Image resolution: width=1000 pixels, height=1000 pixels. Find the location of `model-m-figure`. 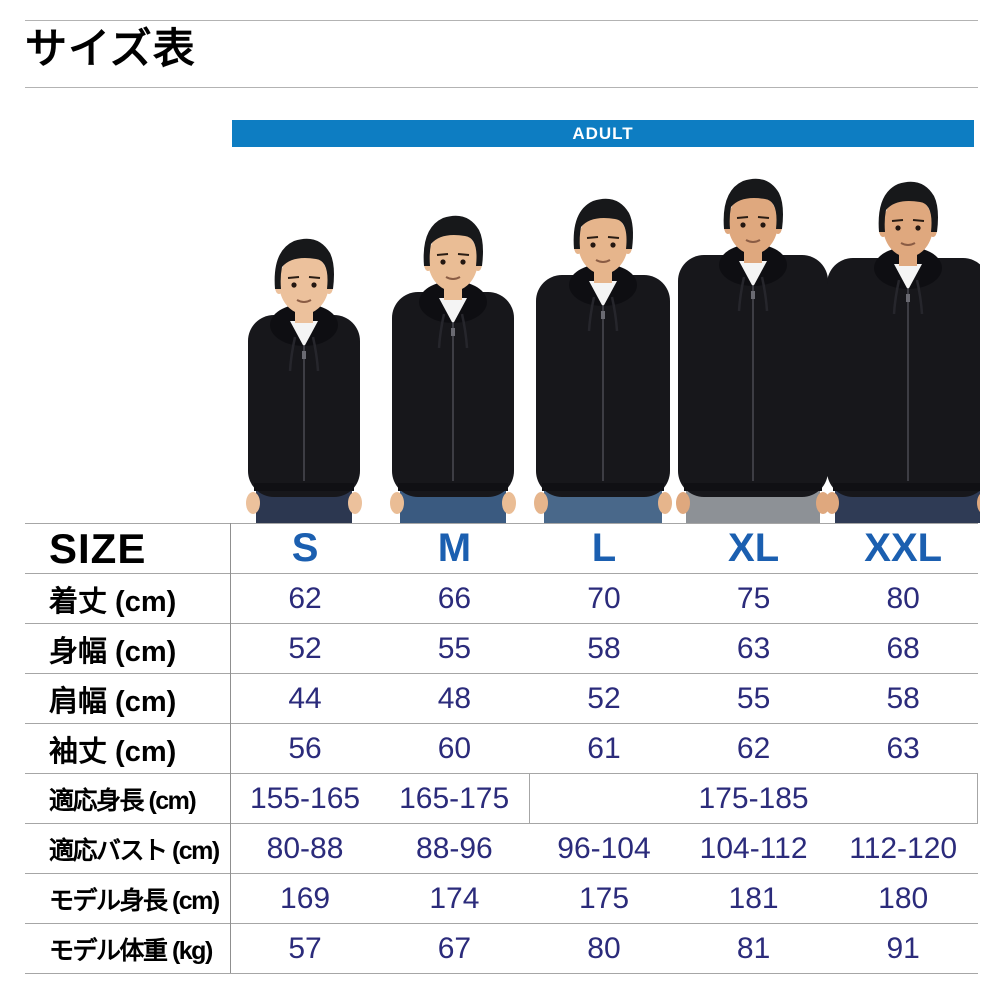

model-m-figure is located at coordinates (453, 369).